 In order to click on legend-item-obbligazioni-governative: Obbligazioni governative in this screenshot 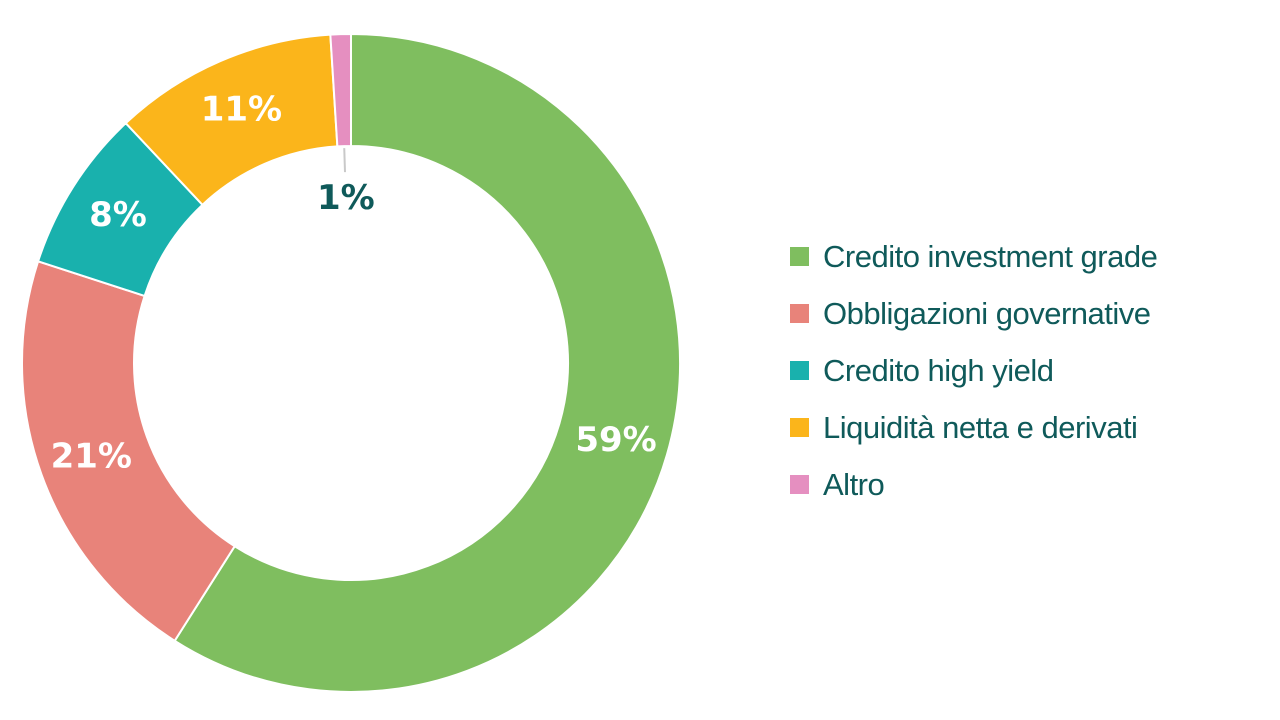, I will do `click(973, 313)`.